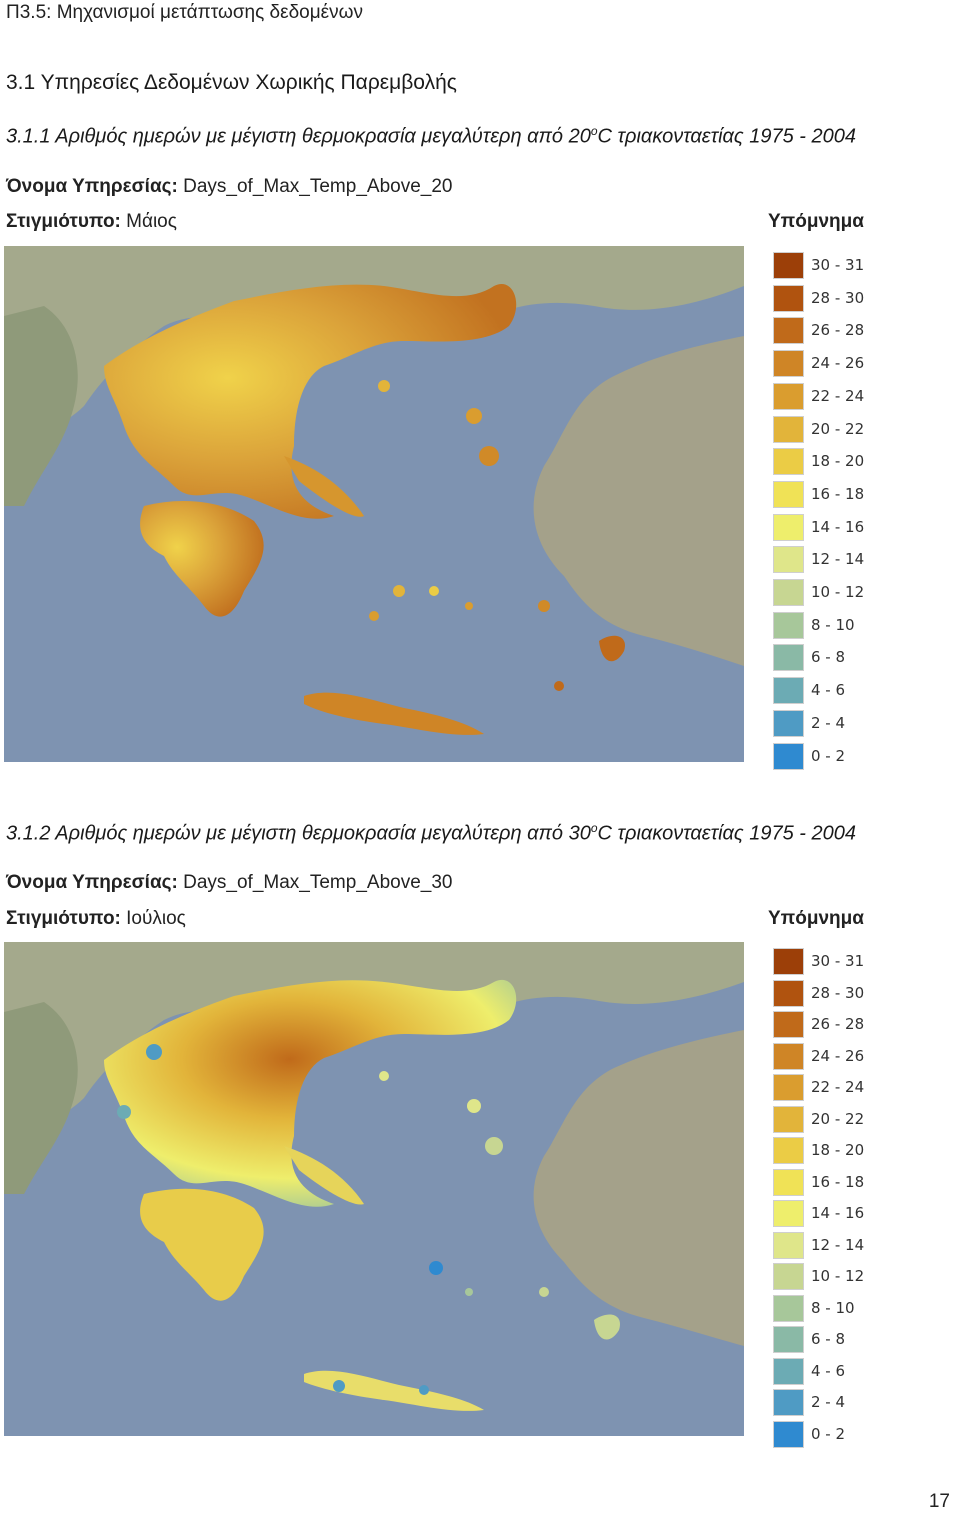  Describe the element at coordinates (816, 221) in the screenshot. I see `map1-legend-title: Υπόμνημα` at that location.